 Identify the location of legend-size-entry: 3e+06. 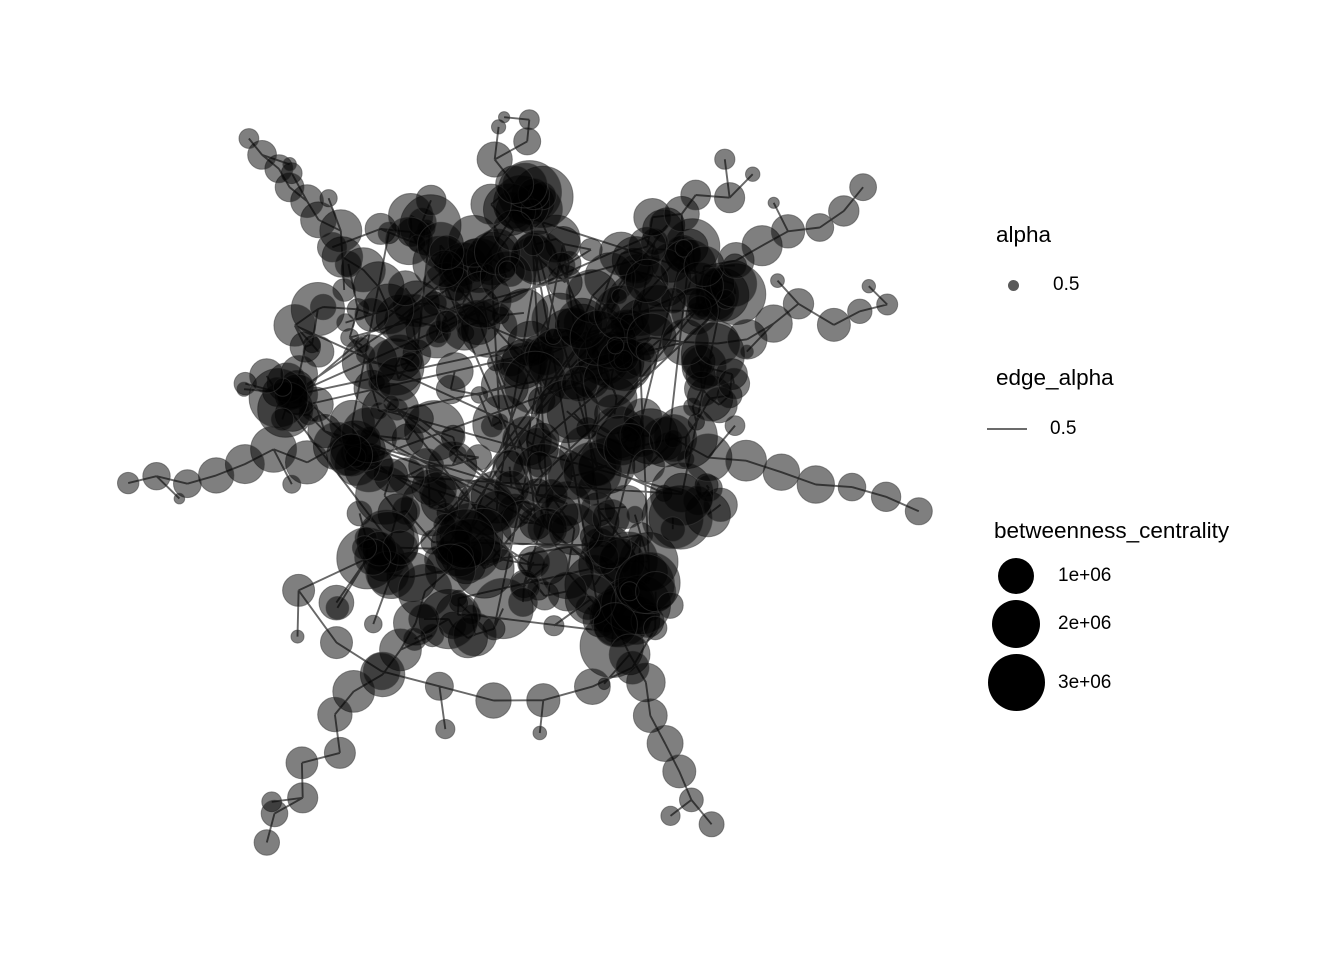
(1162, 682).